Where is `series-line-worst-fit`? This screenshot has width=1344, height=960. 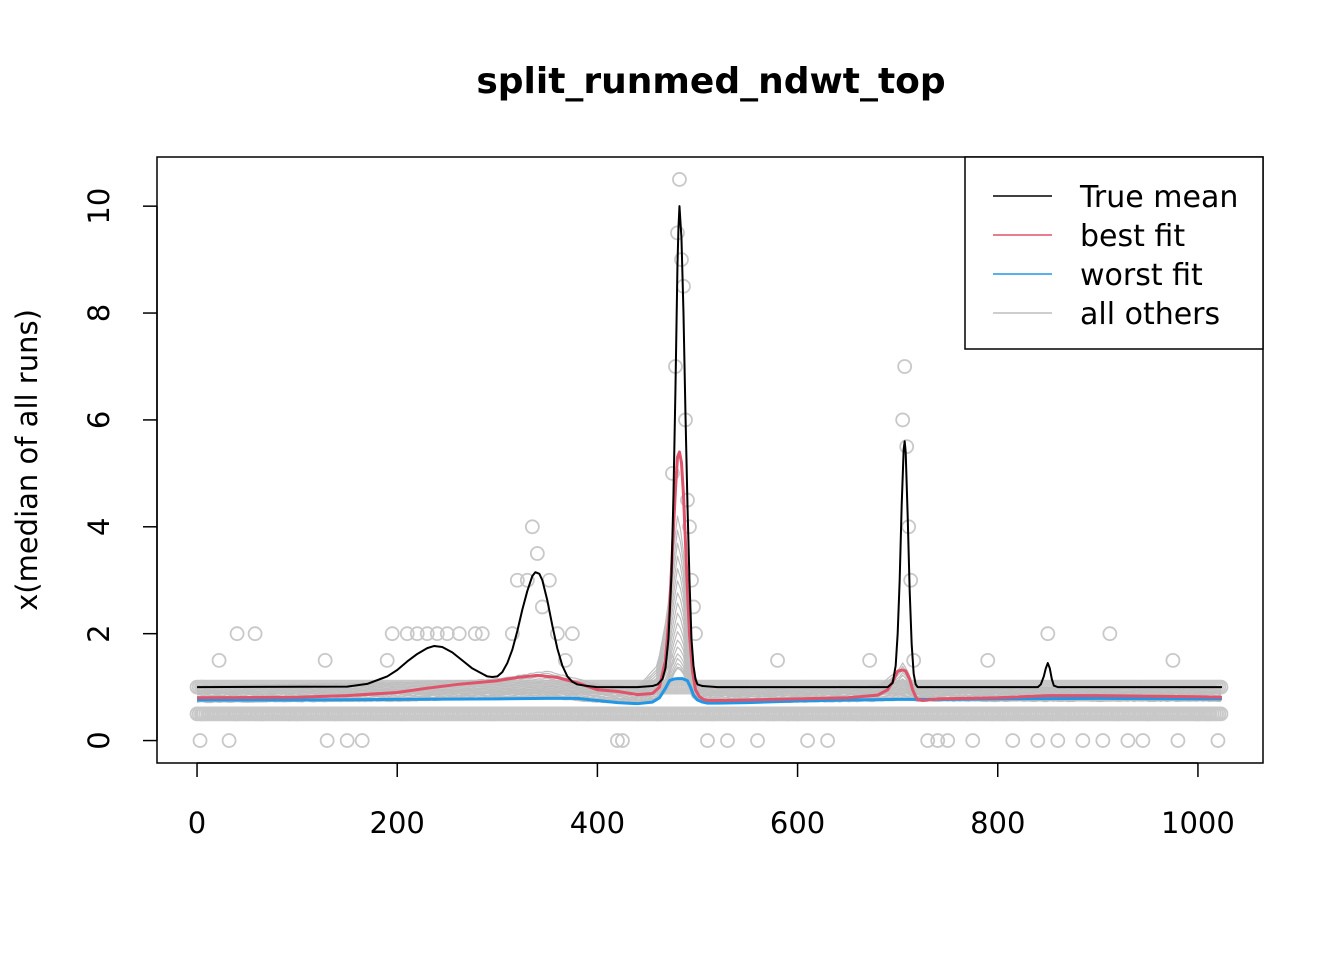
series-line-worst-fit is located at coordinates (709, 691).